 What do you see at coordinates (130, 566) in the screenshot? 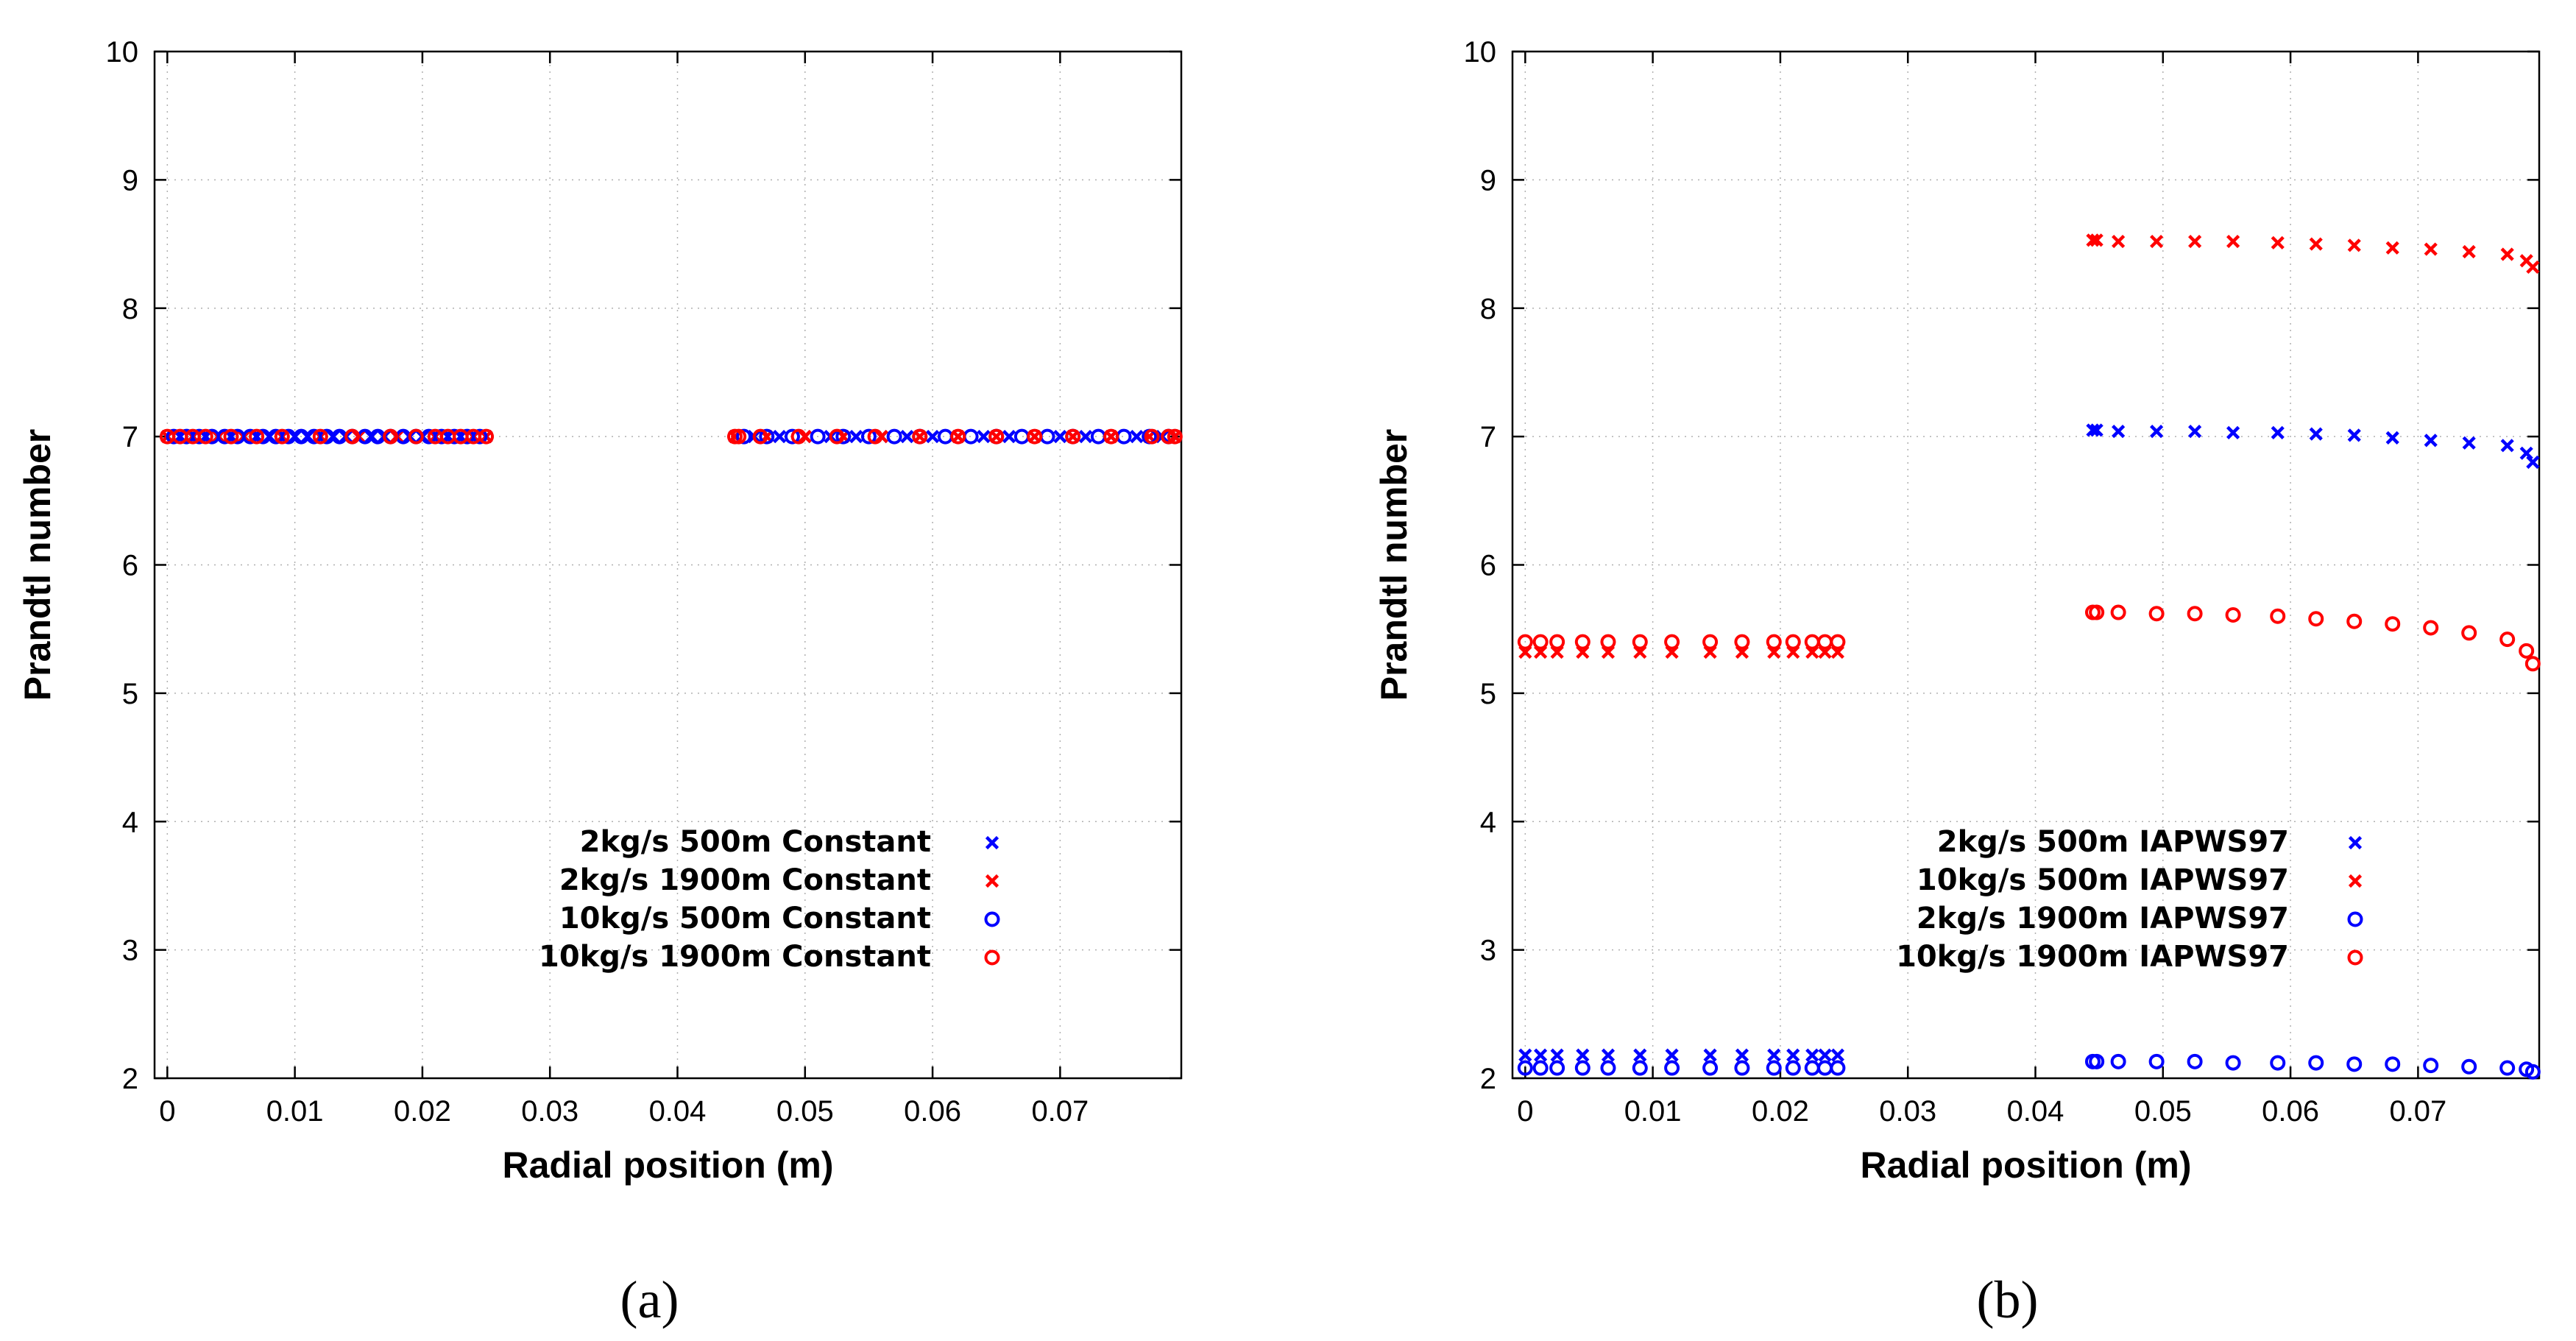
I see `y-tick-label: 6` at bounding box center [130, 566].